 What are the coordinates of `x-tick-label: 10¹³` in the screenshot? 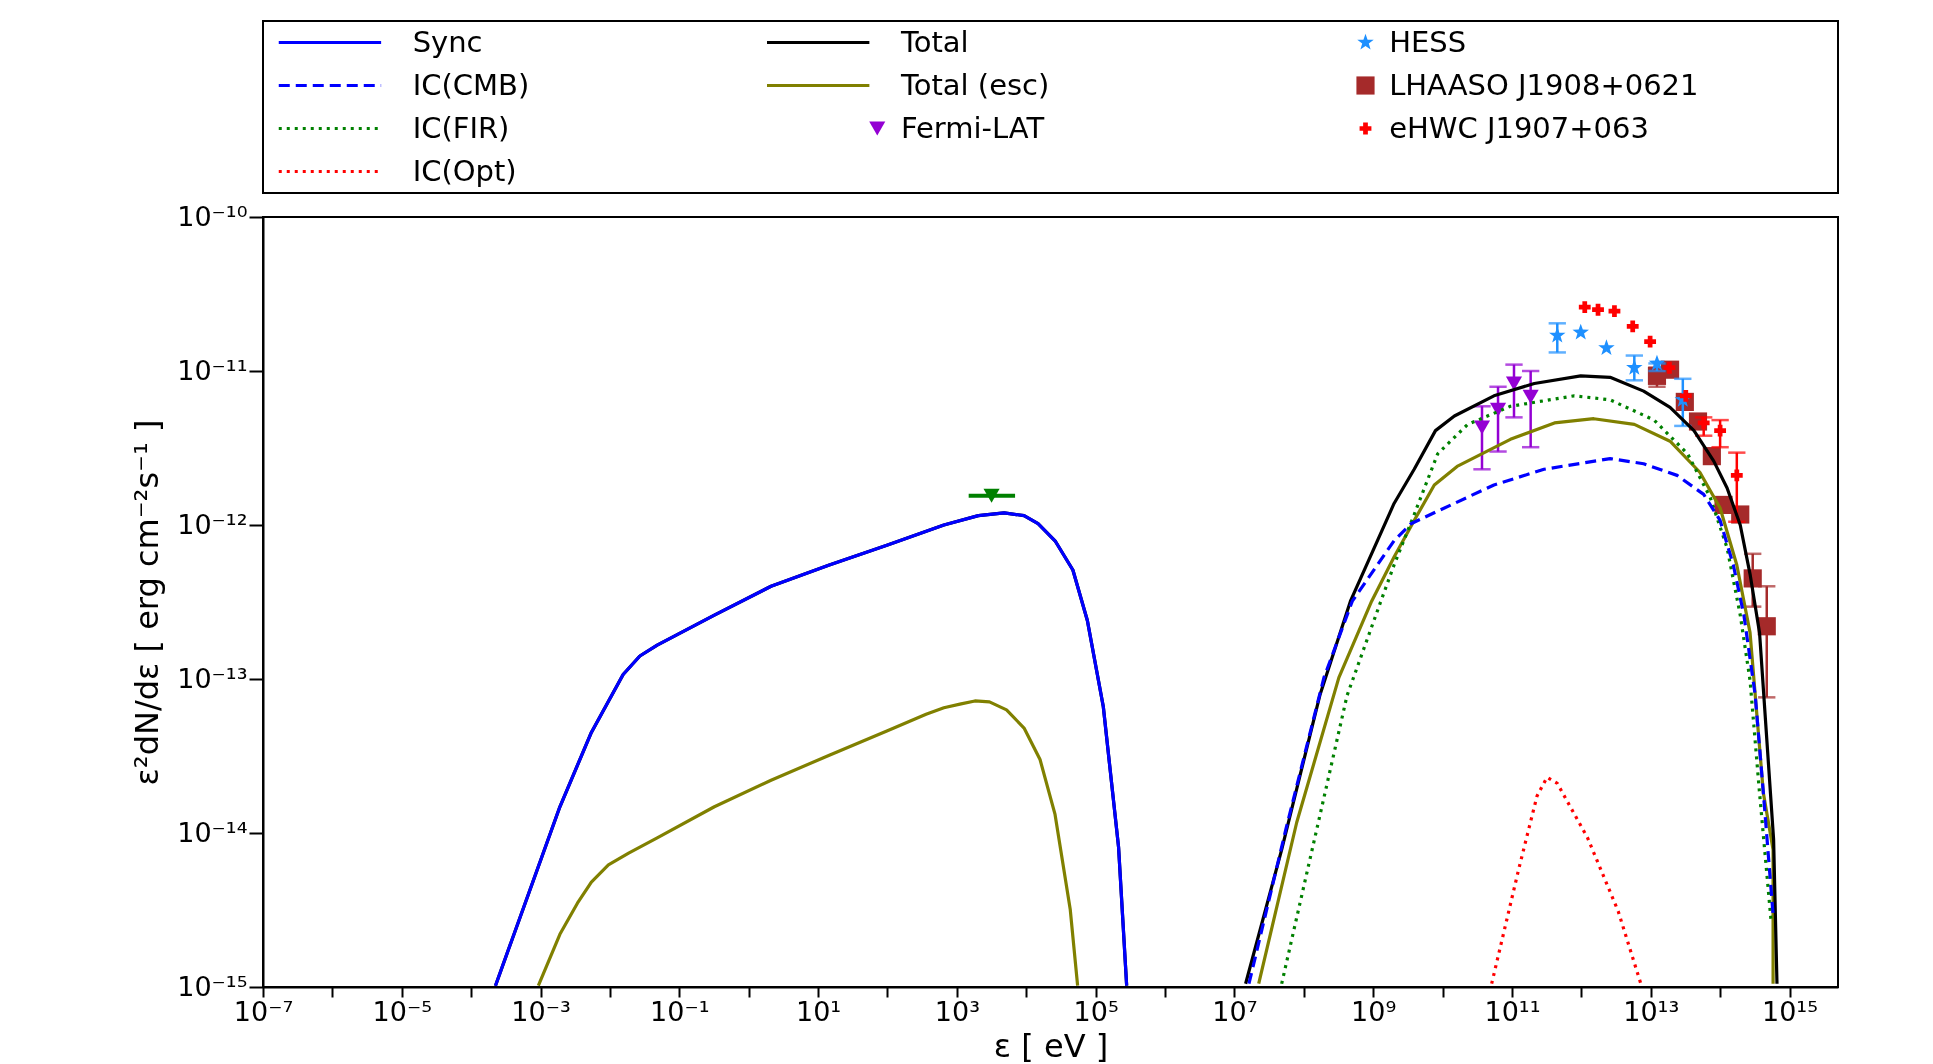 It's located at (1651, 1011).